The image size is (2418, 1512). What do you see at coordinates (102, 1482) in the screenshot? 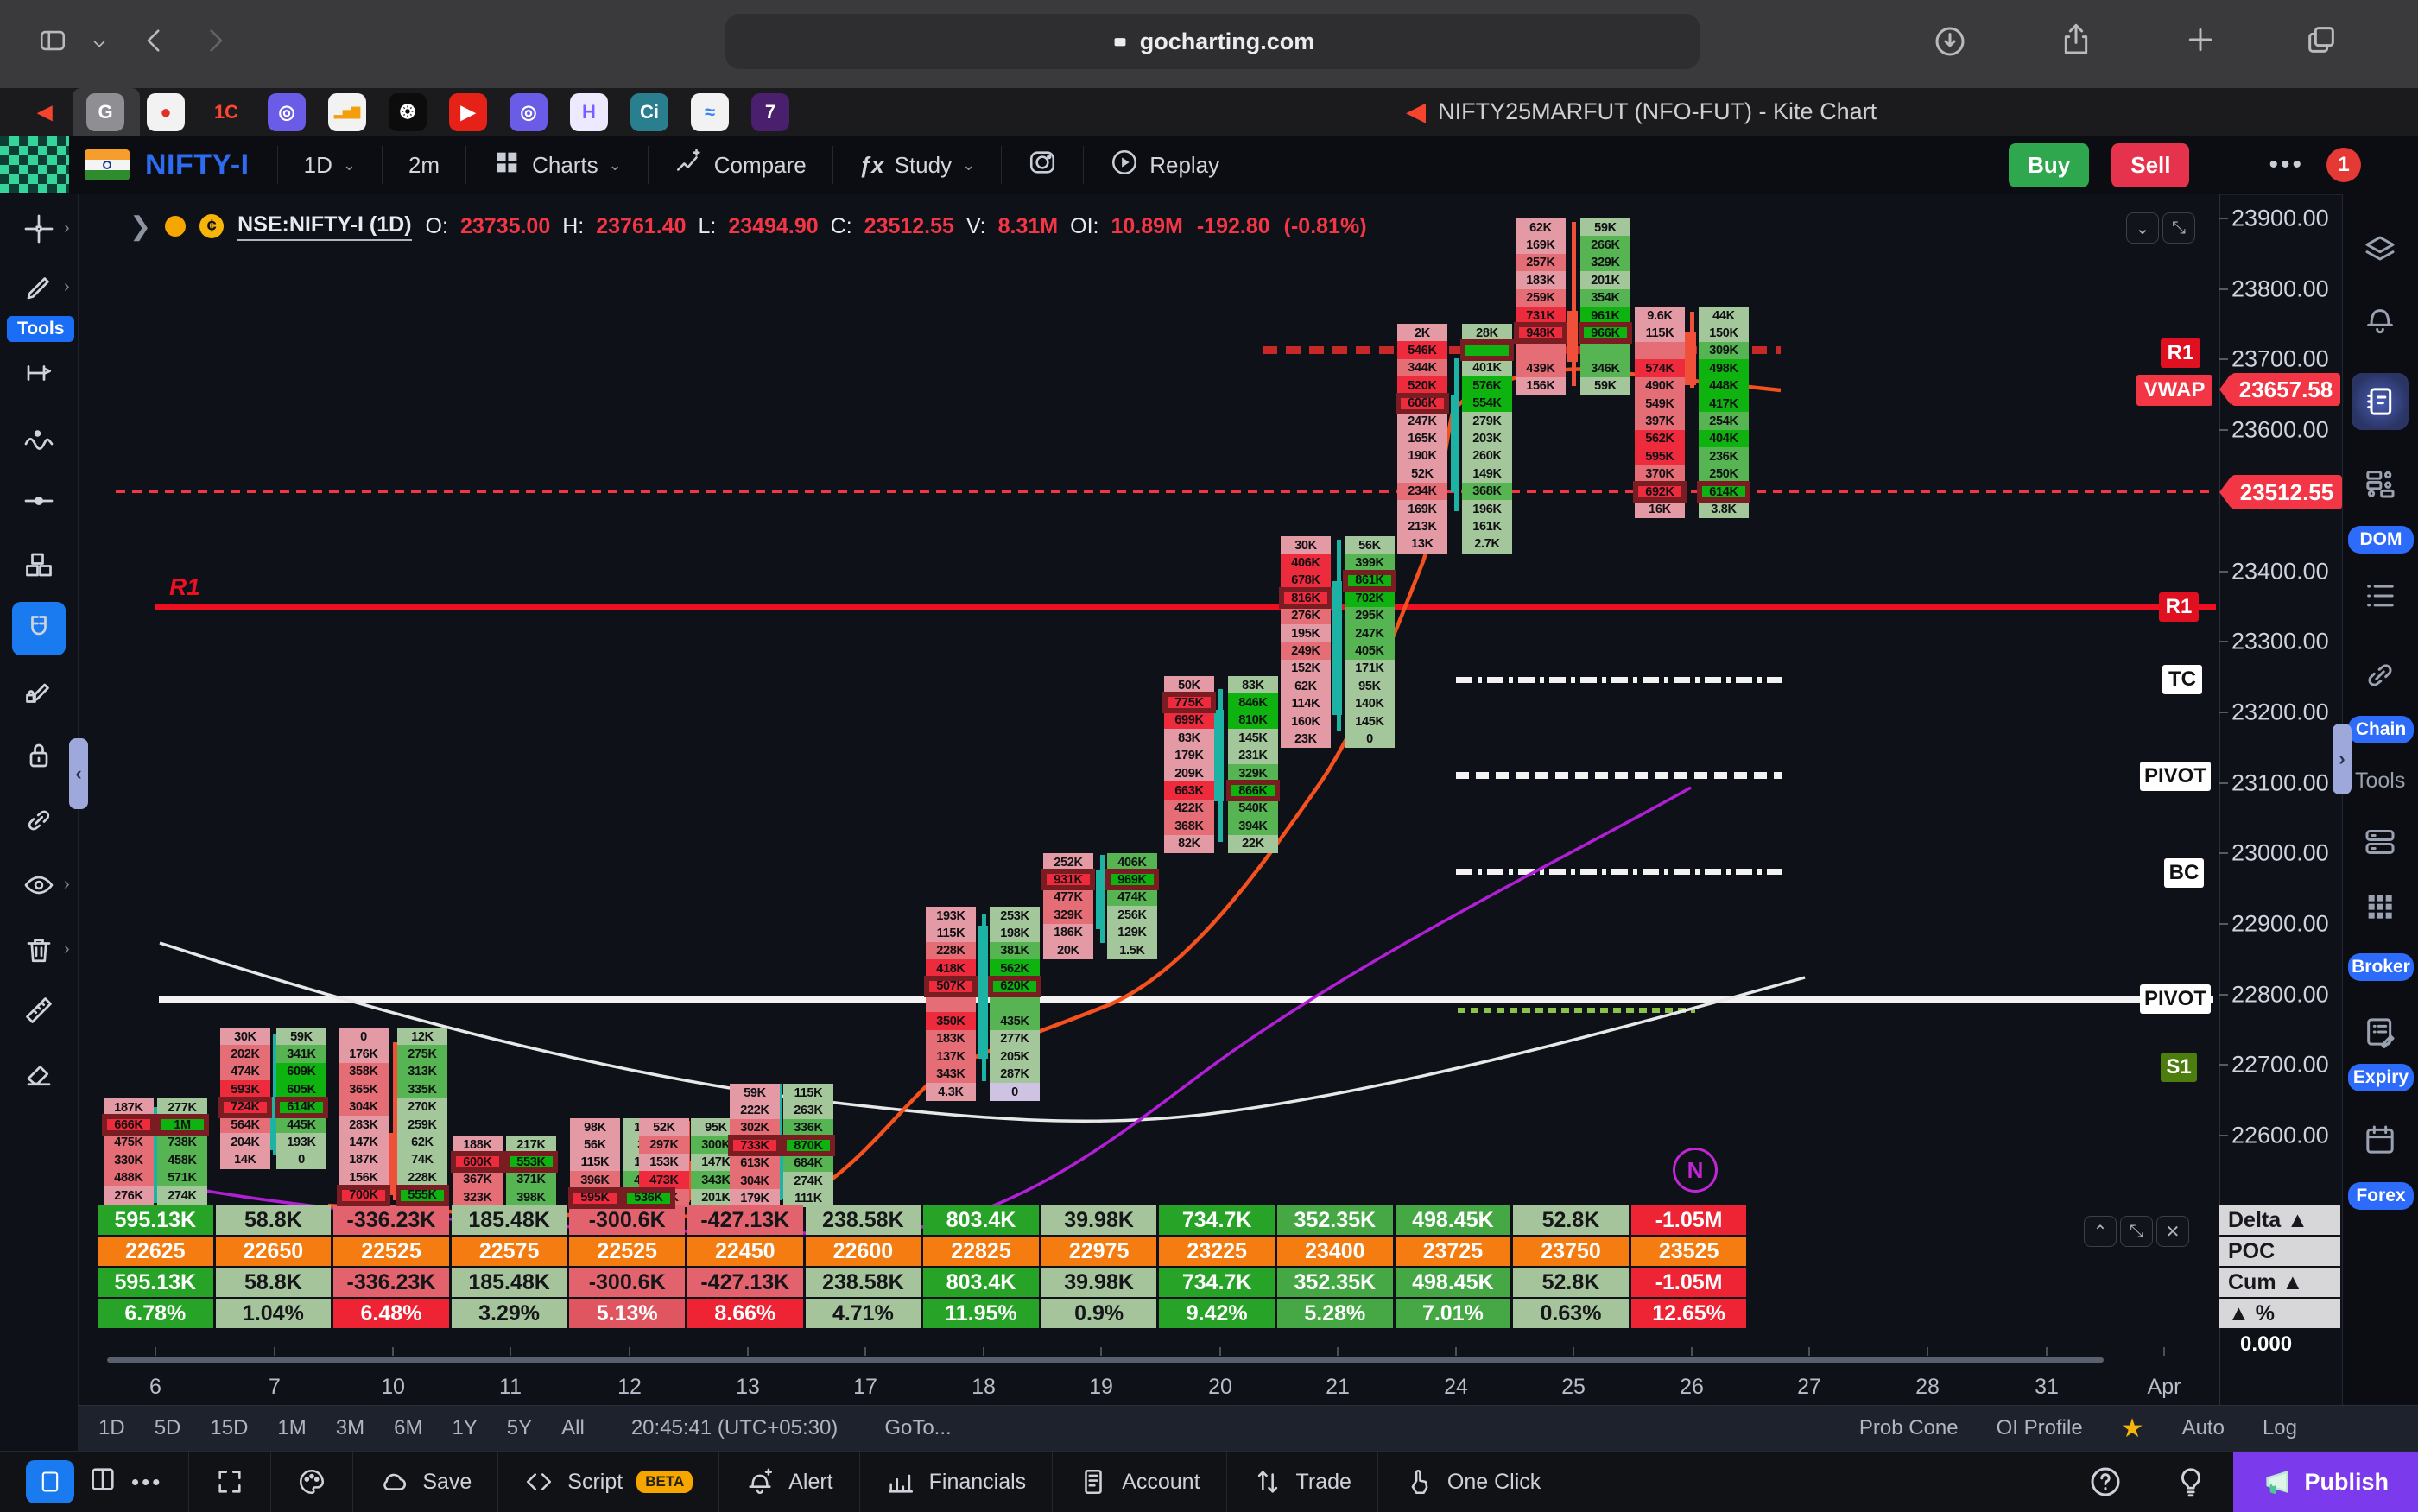
I see `layout-split-icon` at bounding box center [102, 1482].